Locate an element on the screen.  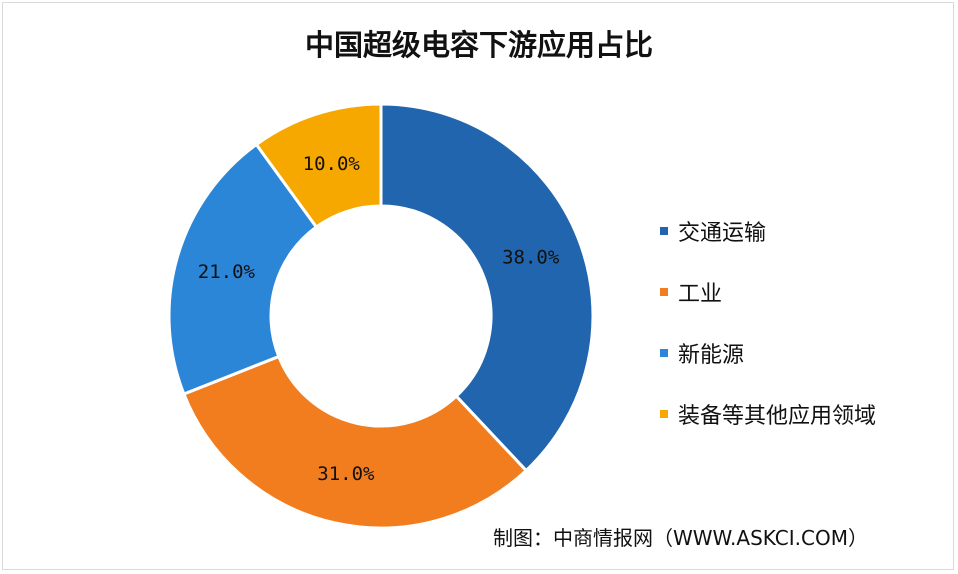
legend-label: 装备等其他应用领域 is located at coordinates (777, 416).